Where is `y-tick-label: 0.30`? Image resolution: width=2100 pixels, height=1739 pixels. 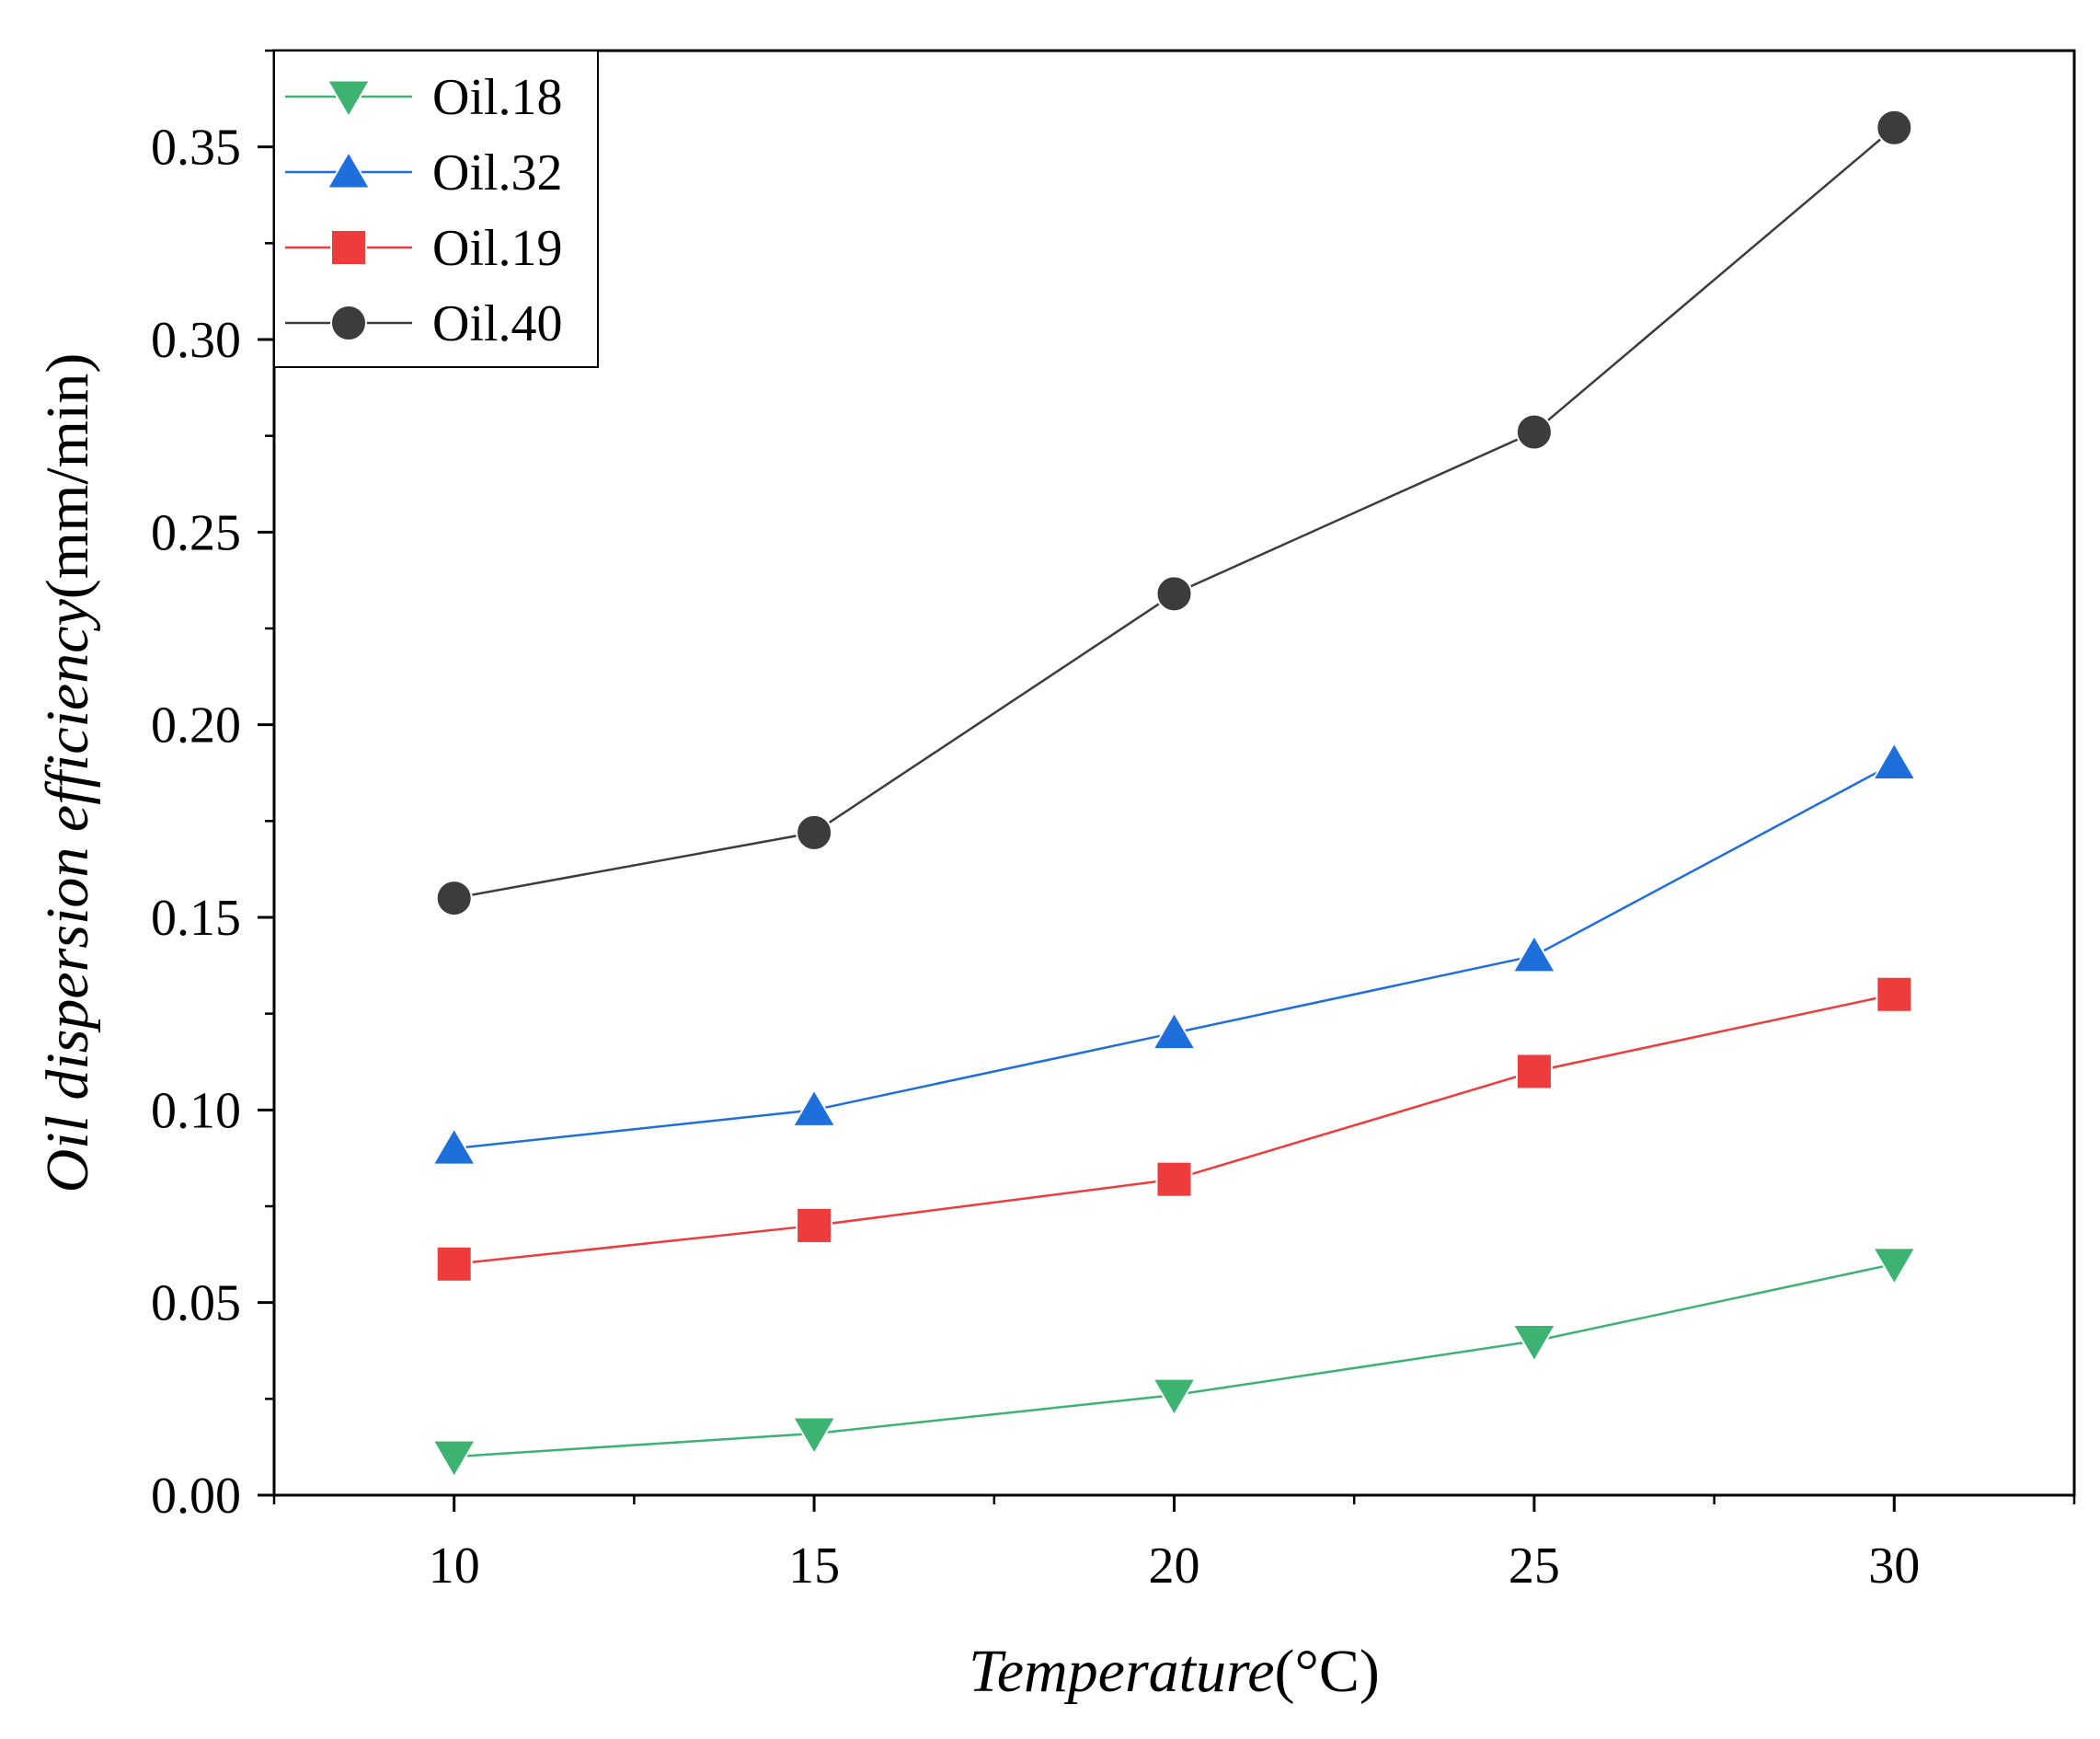 y-tick-label: 0.30 is located at coordinates (196, 340).